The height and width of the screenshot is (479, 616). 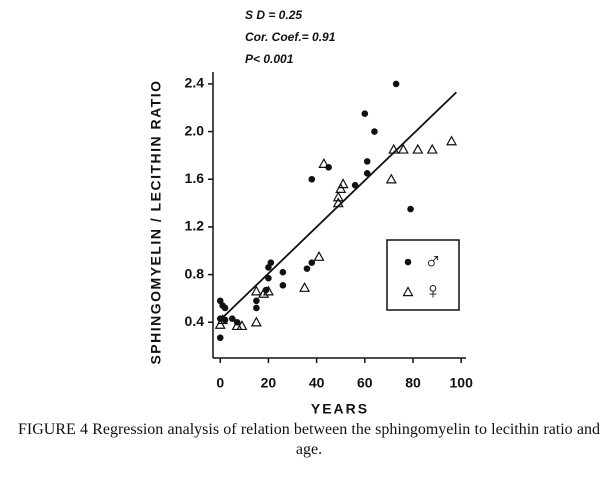 I want to click on x-tick-label: 40, so click(x=317, y=383).